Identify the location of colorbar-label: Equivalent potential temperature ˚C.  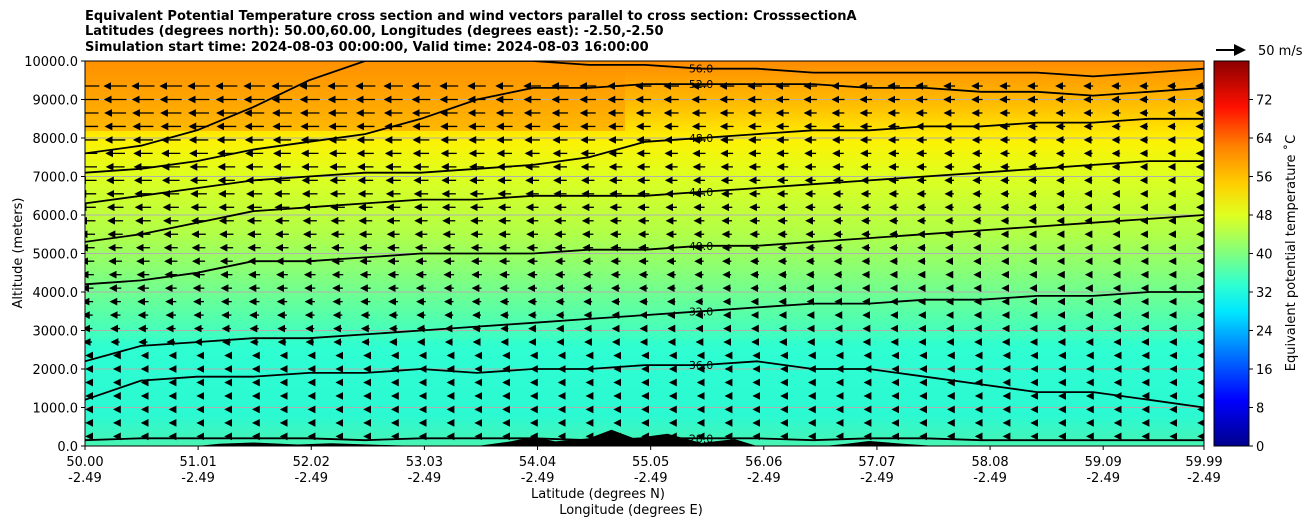
(1291, 253).